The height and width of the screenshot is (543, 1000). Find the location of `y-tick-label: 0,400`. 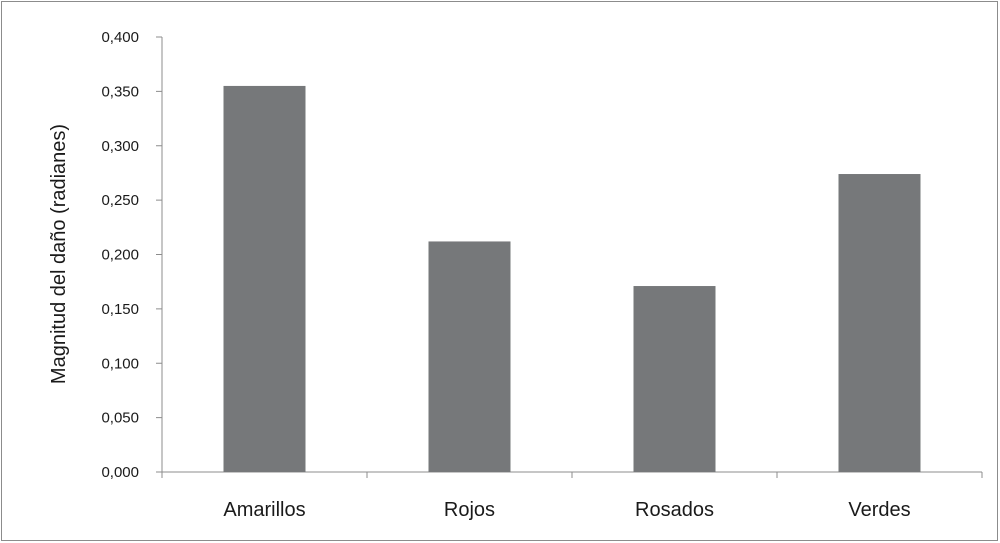

y-tick-label: 0,400 is located at coordinates (120, 37).